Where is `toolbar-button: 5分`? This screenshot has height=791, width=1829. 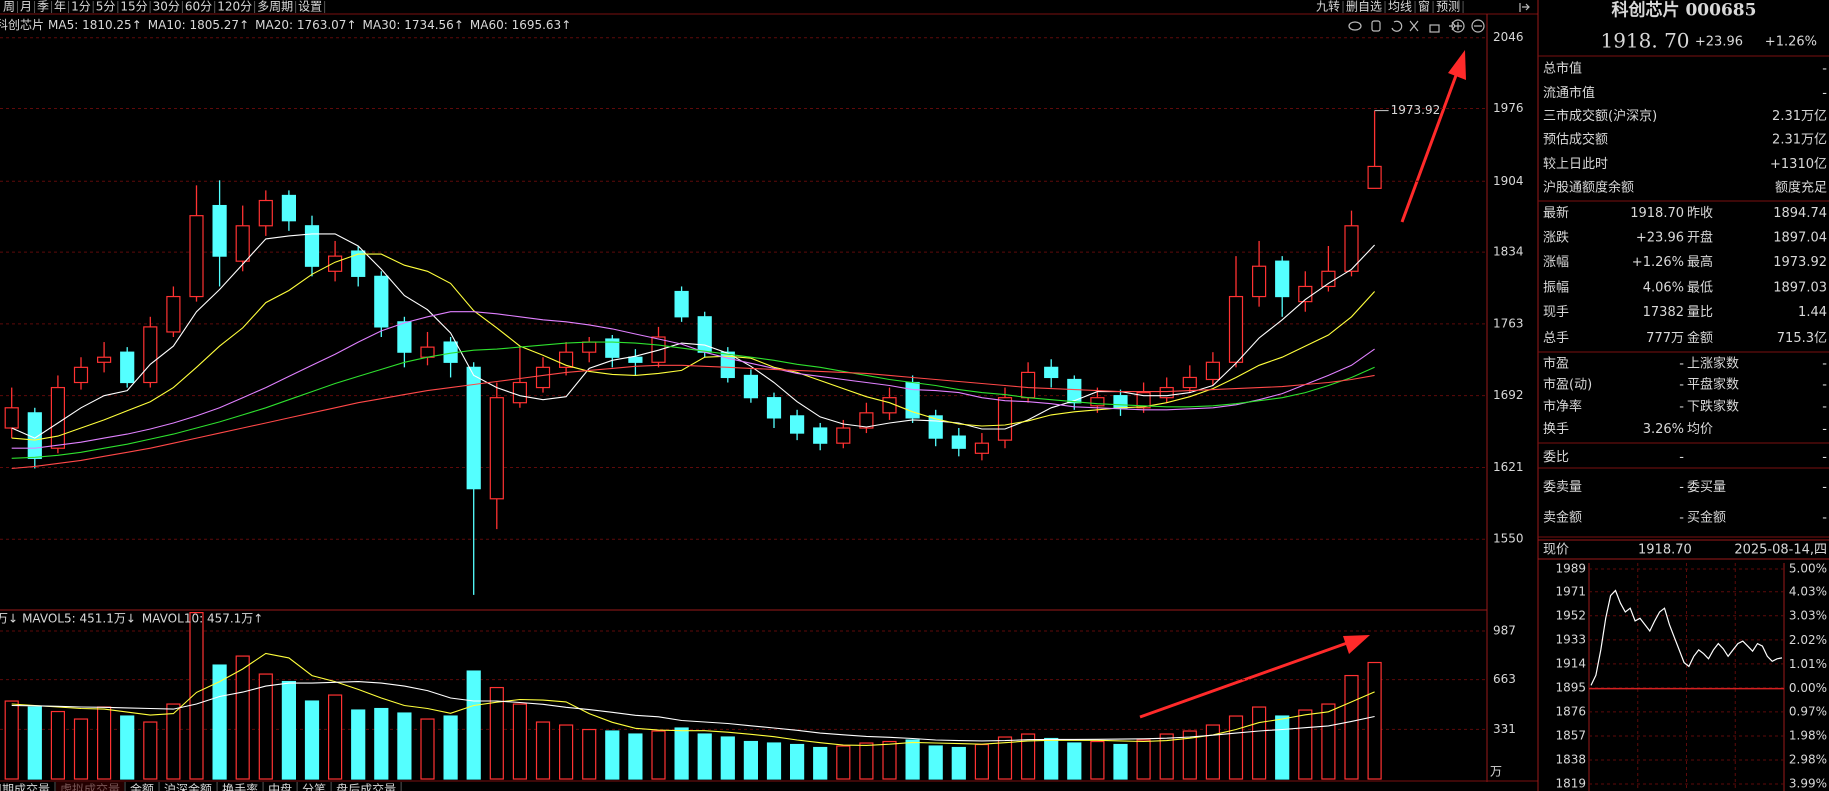
toolbar-button: 5分 is located at coordinates (106, 7).